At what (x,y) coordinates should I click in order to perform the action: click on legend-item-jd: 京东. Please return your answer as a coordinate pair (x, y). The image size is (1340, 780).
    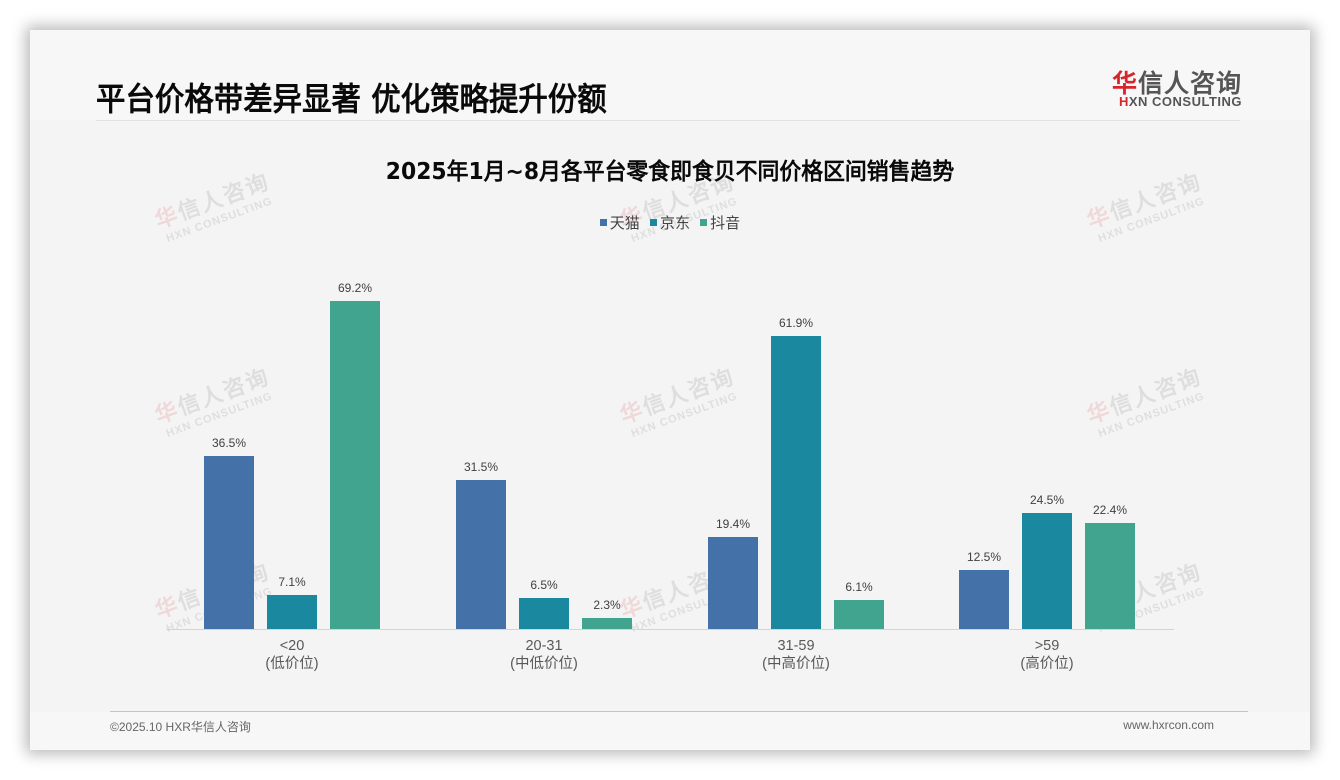
    Looking at the image, I should click on (669, 222).